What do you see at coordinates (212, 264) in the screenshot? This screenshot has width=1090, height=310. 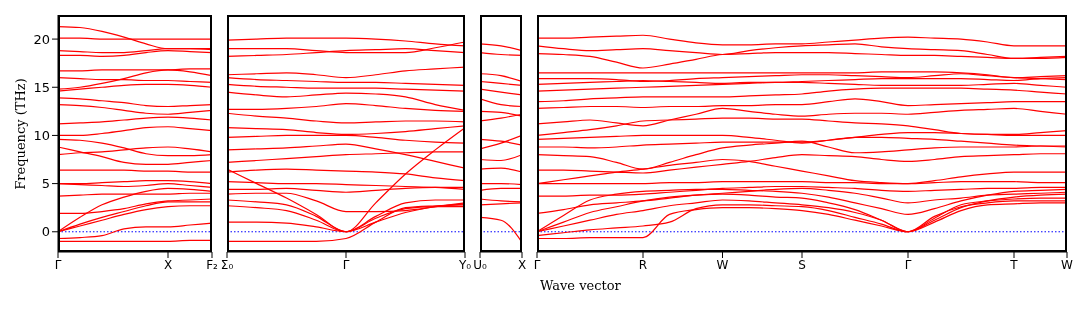 I see `x-tick-label: F₂` at bounding box center [212, 264].